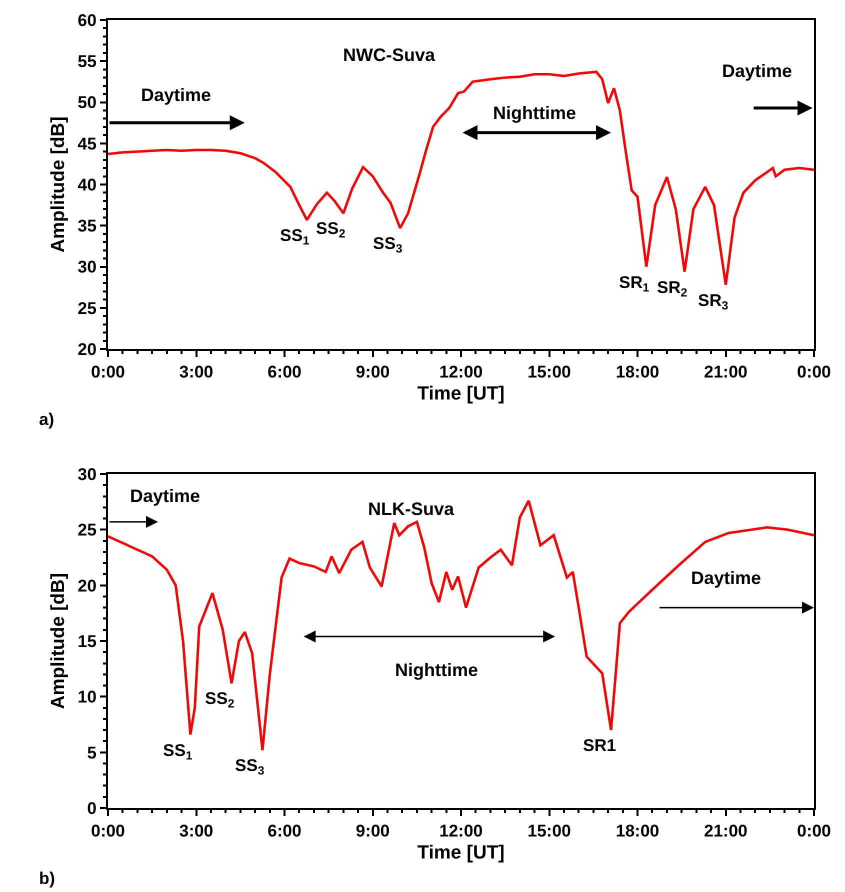 The height and width of the screenshot is (892, 845). I want to click on annotation: SR$_{1}$, so click(634, 284).